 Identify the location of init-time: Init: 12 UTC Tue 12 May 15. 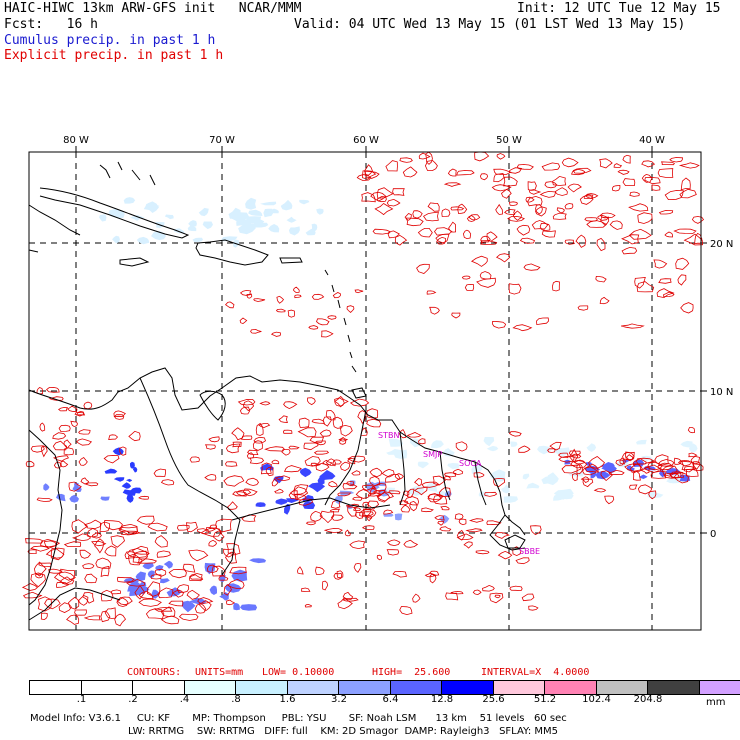
(619, 8).